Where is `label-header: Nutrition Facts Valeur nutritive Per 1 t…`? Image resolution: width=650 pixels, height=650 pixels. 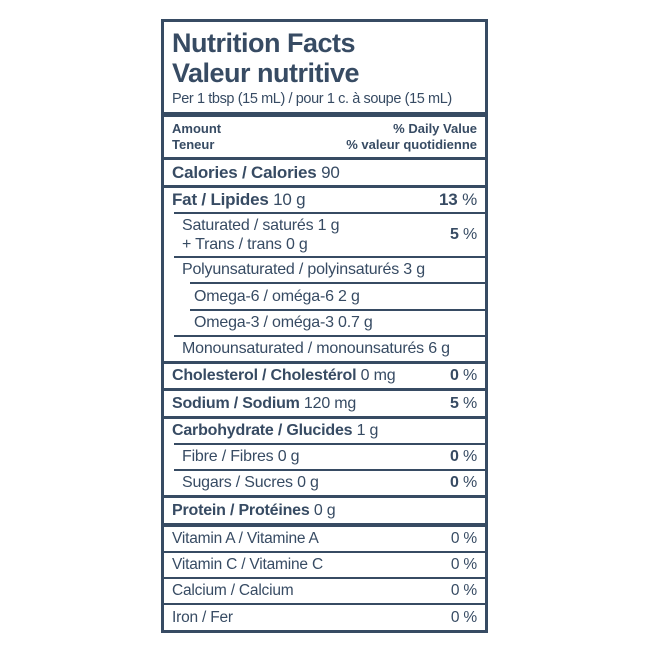 label-header: Nutrition Facts Valeur nutritive Per 1 t… is located at coordinates (324, 67).